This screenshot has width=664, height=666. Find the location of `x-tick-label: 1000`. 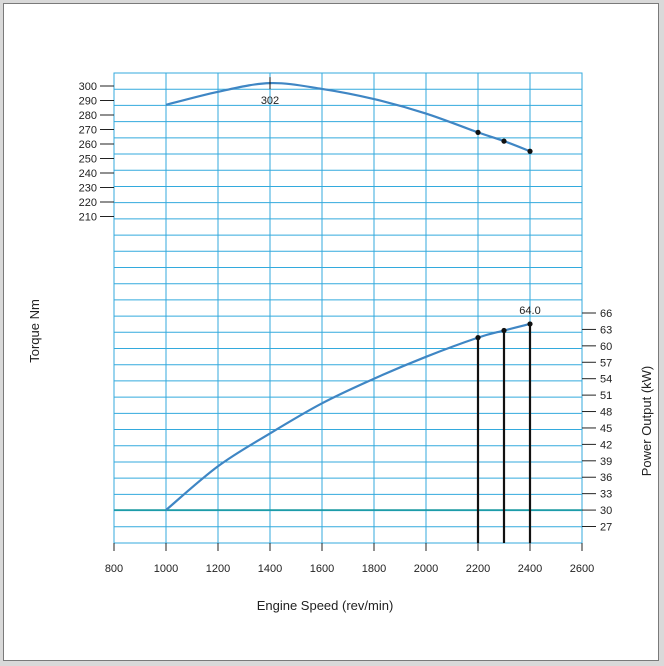

x-tick-label: 1000 is located at coordinates (166, 569).